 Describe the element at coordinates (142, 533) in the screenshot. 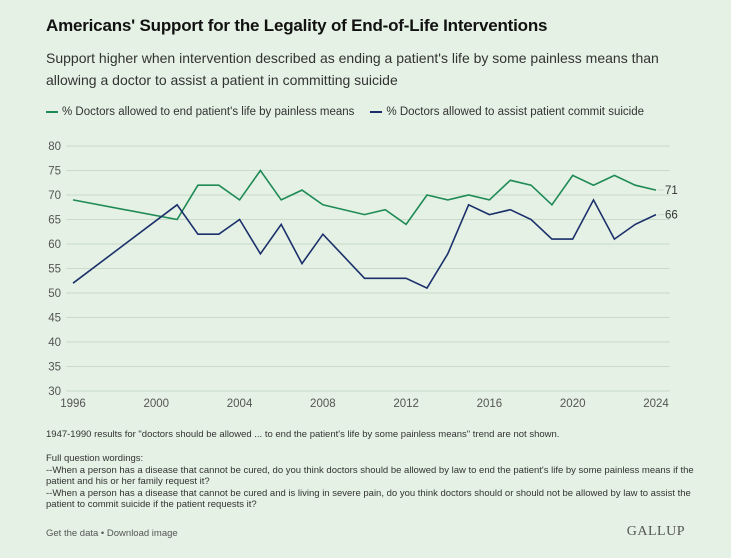

I see `download-image-link: Download image` at that location.